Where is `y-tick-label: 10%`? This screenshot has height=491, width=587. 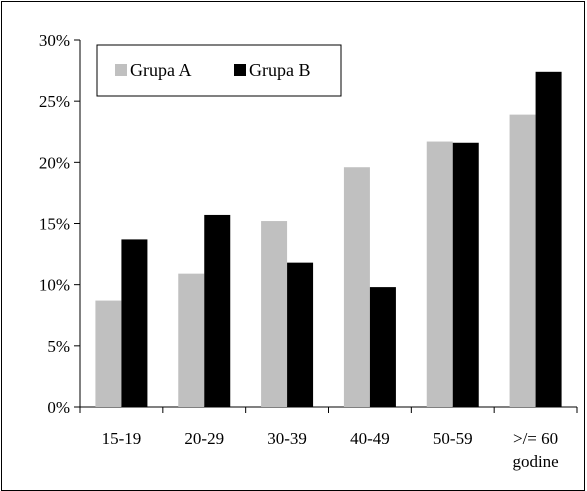 y-tick-label: 10% is located at coordinates (54, 285).